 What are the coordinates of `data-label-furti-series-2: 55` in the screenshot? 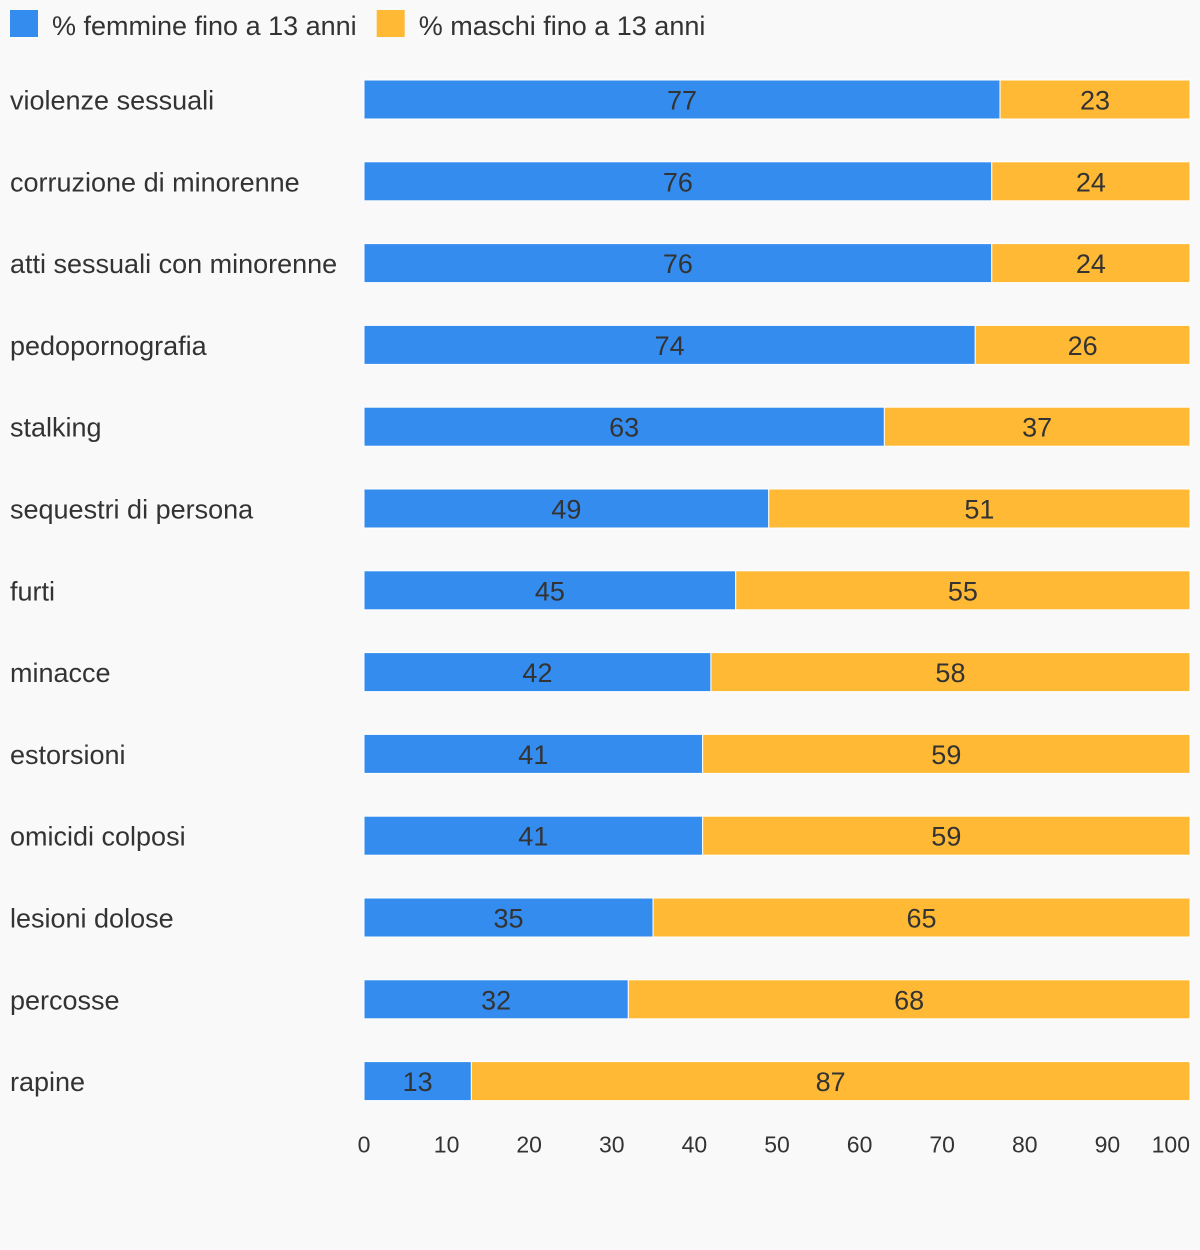 It's located at (963, 591).